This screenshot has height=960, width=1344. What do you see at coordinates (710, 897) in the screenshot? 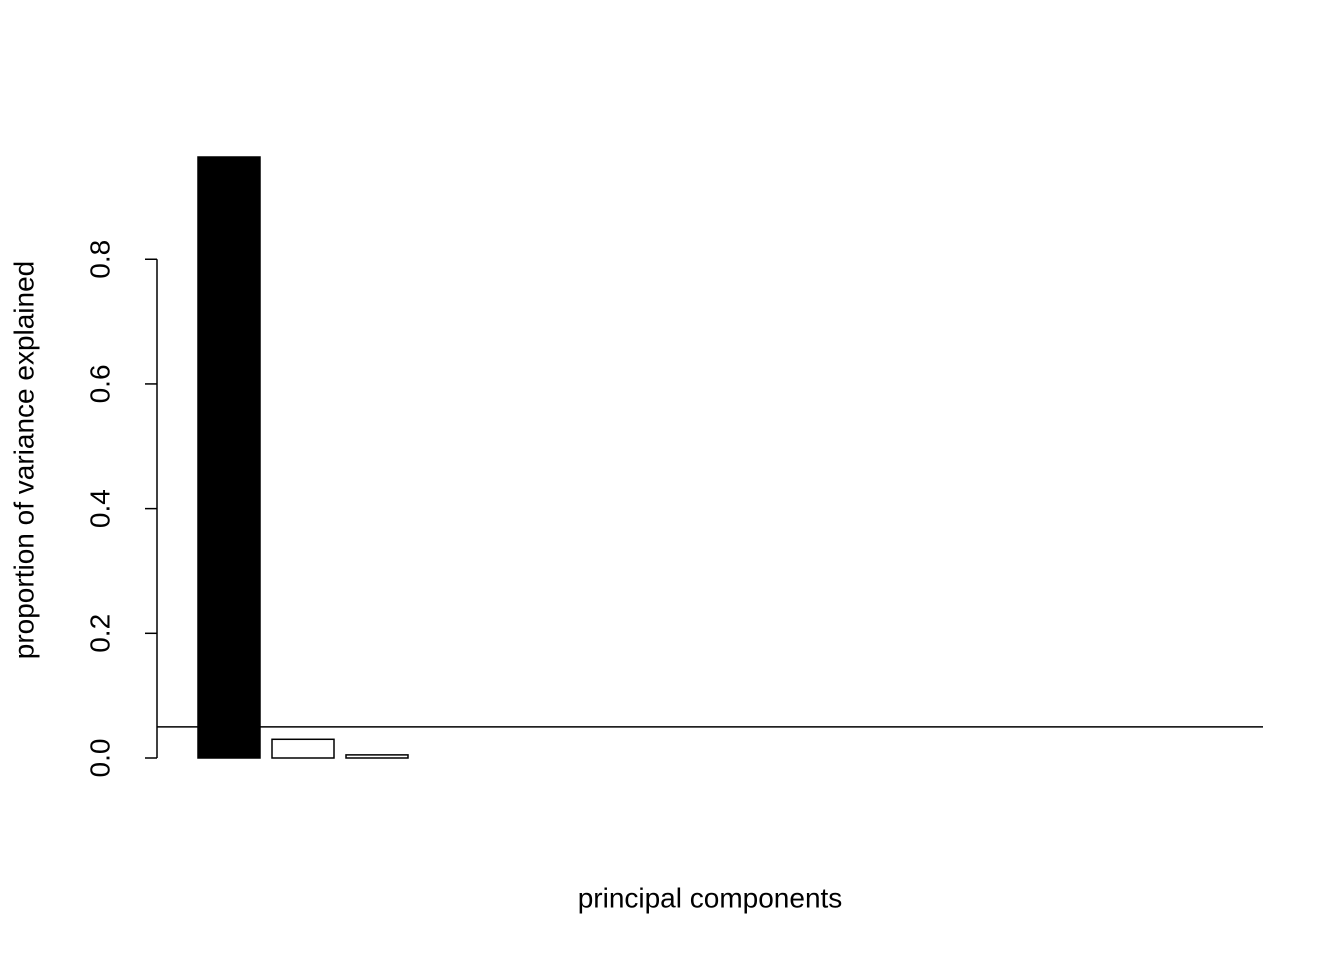
I see `x-axis-label: principal components` at bounding box center [710, 897].